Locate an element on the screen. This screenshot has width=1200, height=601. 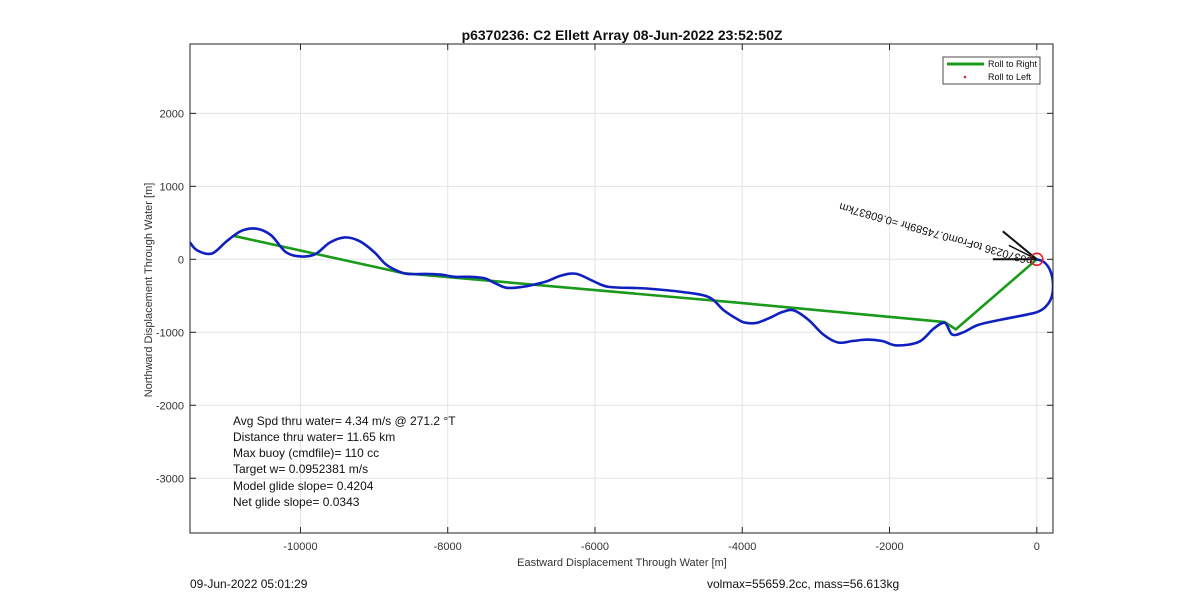
y-tick-label: 1000 is located at coordinates (172, 187).